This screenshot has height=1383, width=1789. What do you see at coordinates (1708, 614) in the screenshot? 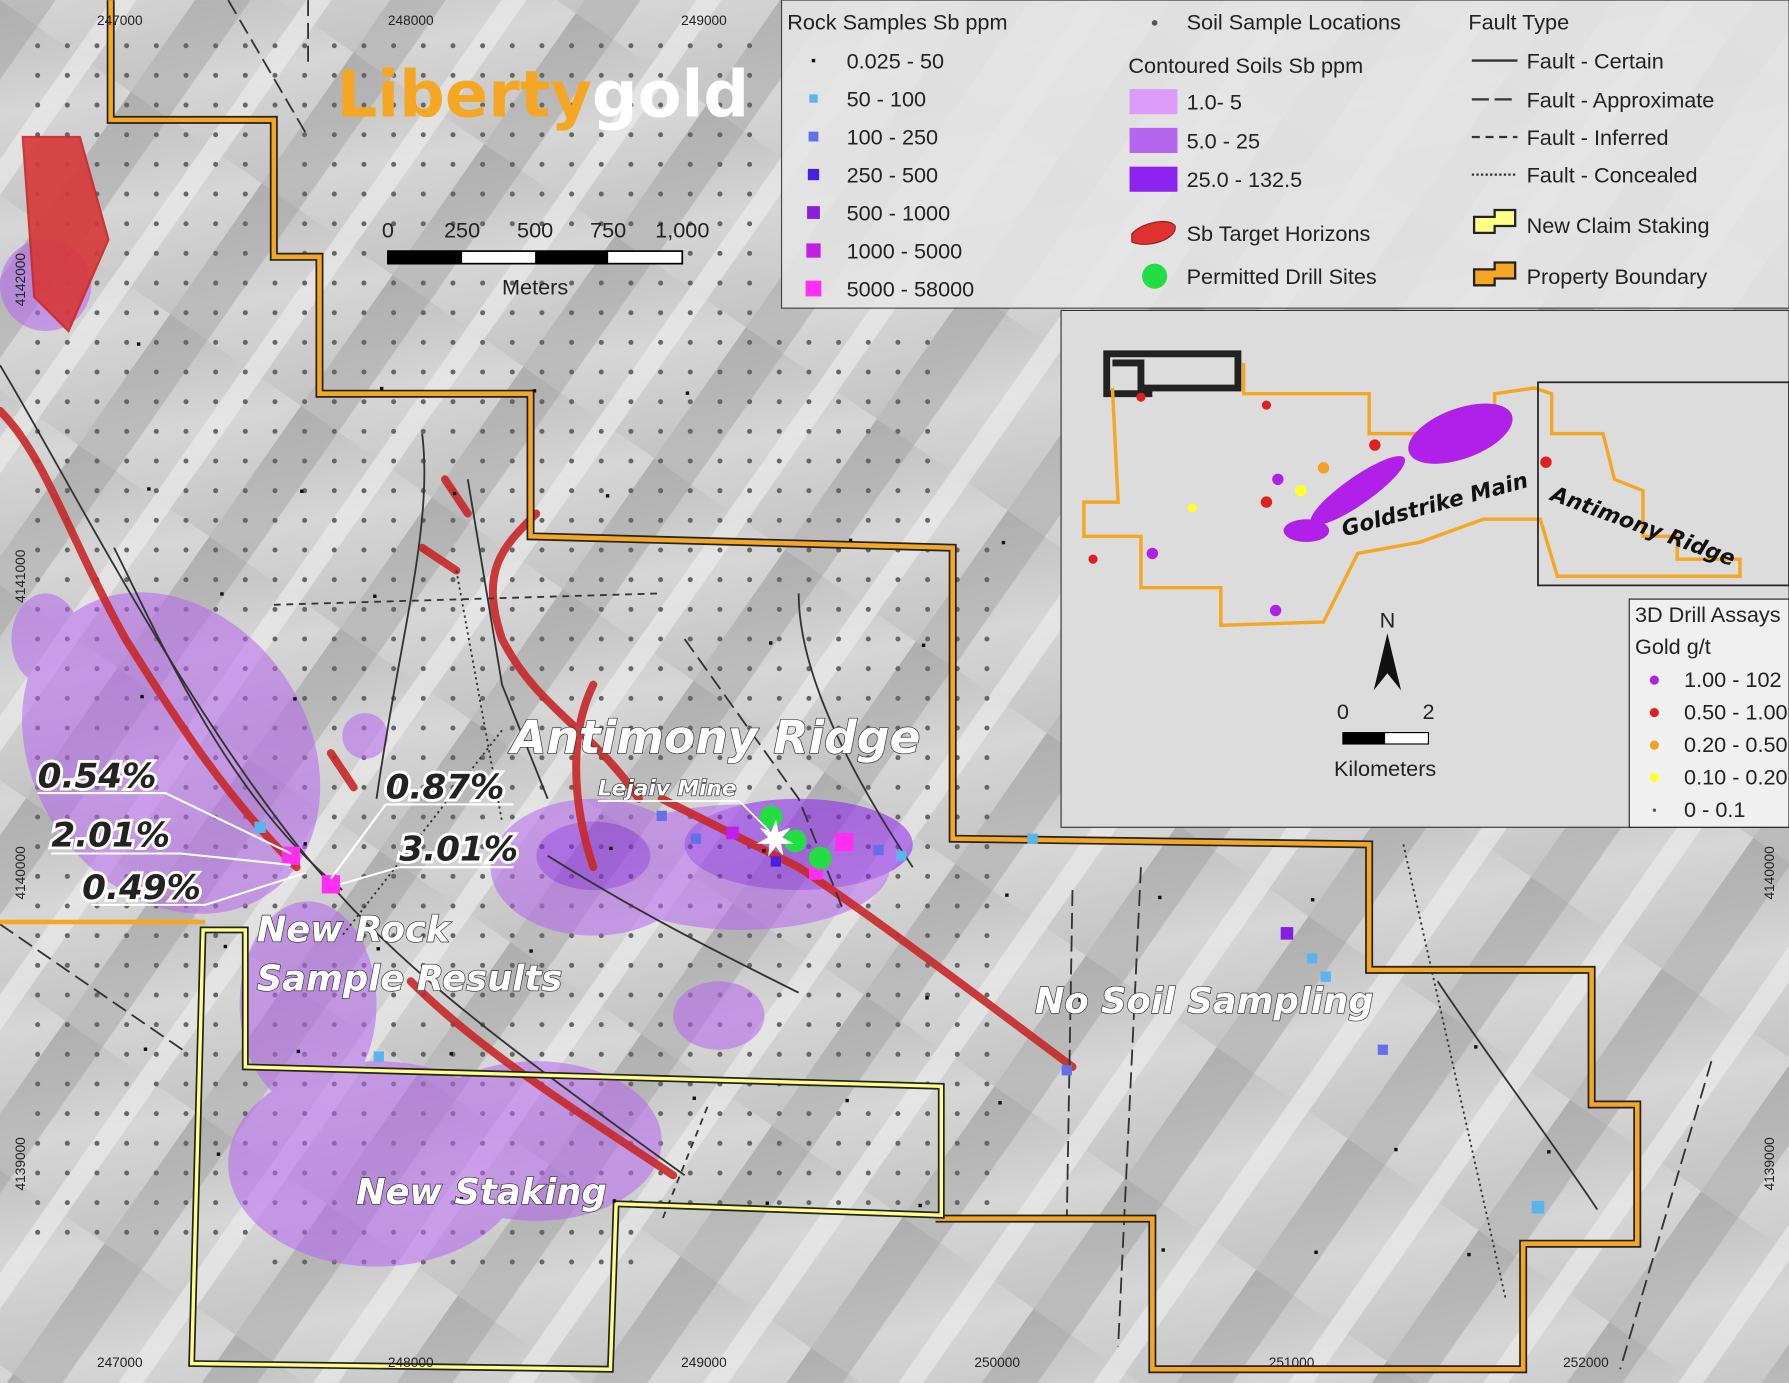
I see `assay-title: 3D Drill Assays` at bounding box center [1708, 614].